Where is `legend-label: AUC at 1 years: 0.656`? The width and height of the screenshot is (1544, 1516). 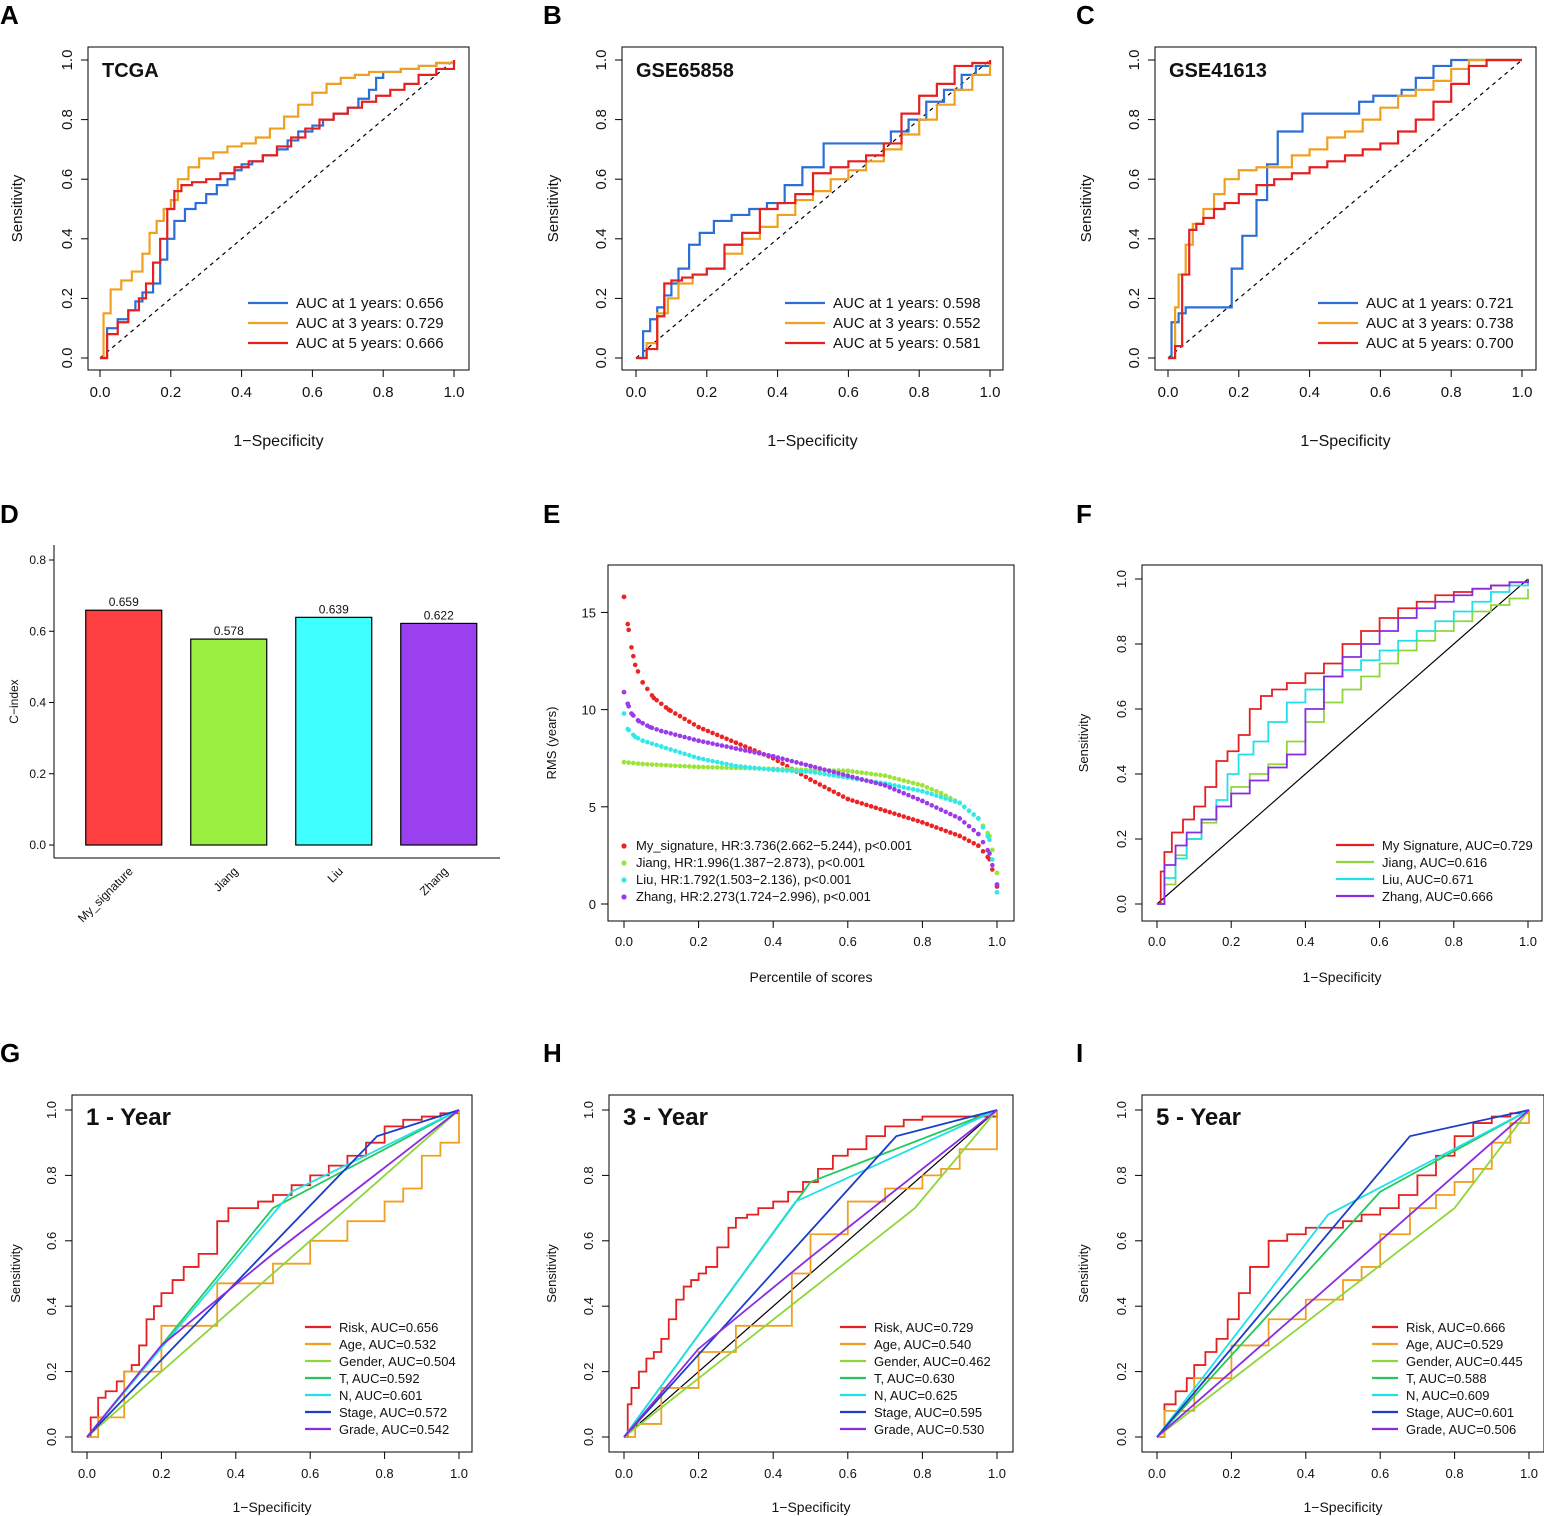
legend-label: AUC at 1 years: 0.656 is located at coordinates (370, 303).